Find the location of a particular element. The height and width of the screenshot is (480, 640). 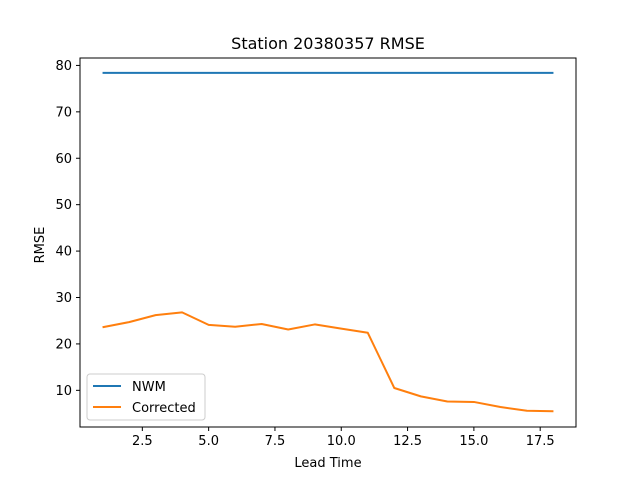

y-tick-label: 10 is located at coordinates (63, 391).